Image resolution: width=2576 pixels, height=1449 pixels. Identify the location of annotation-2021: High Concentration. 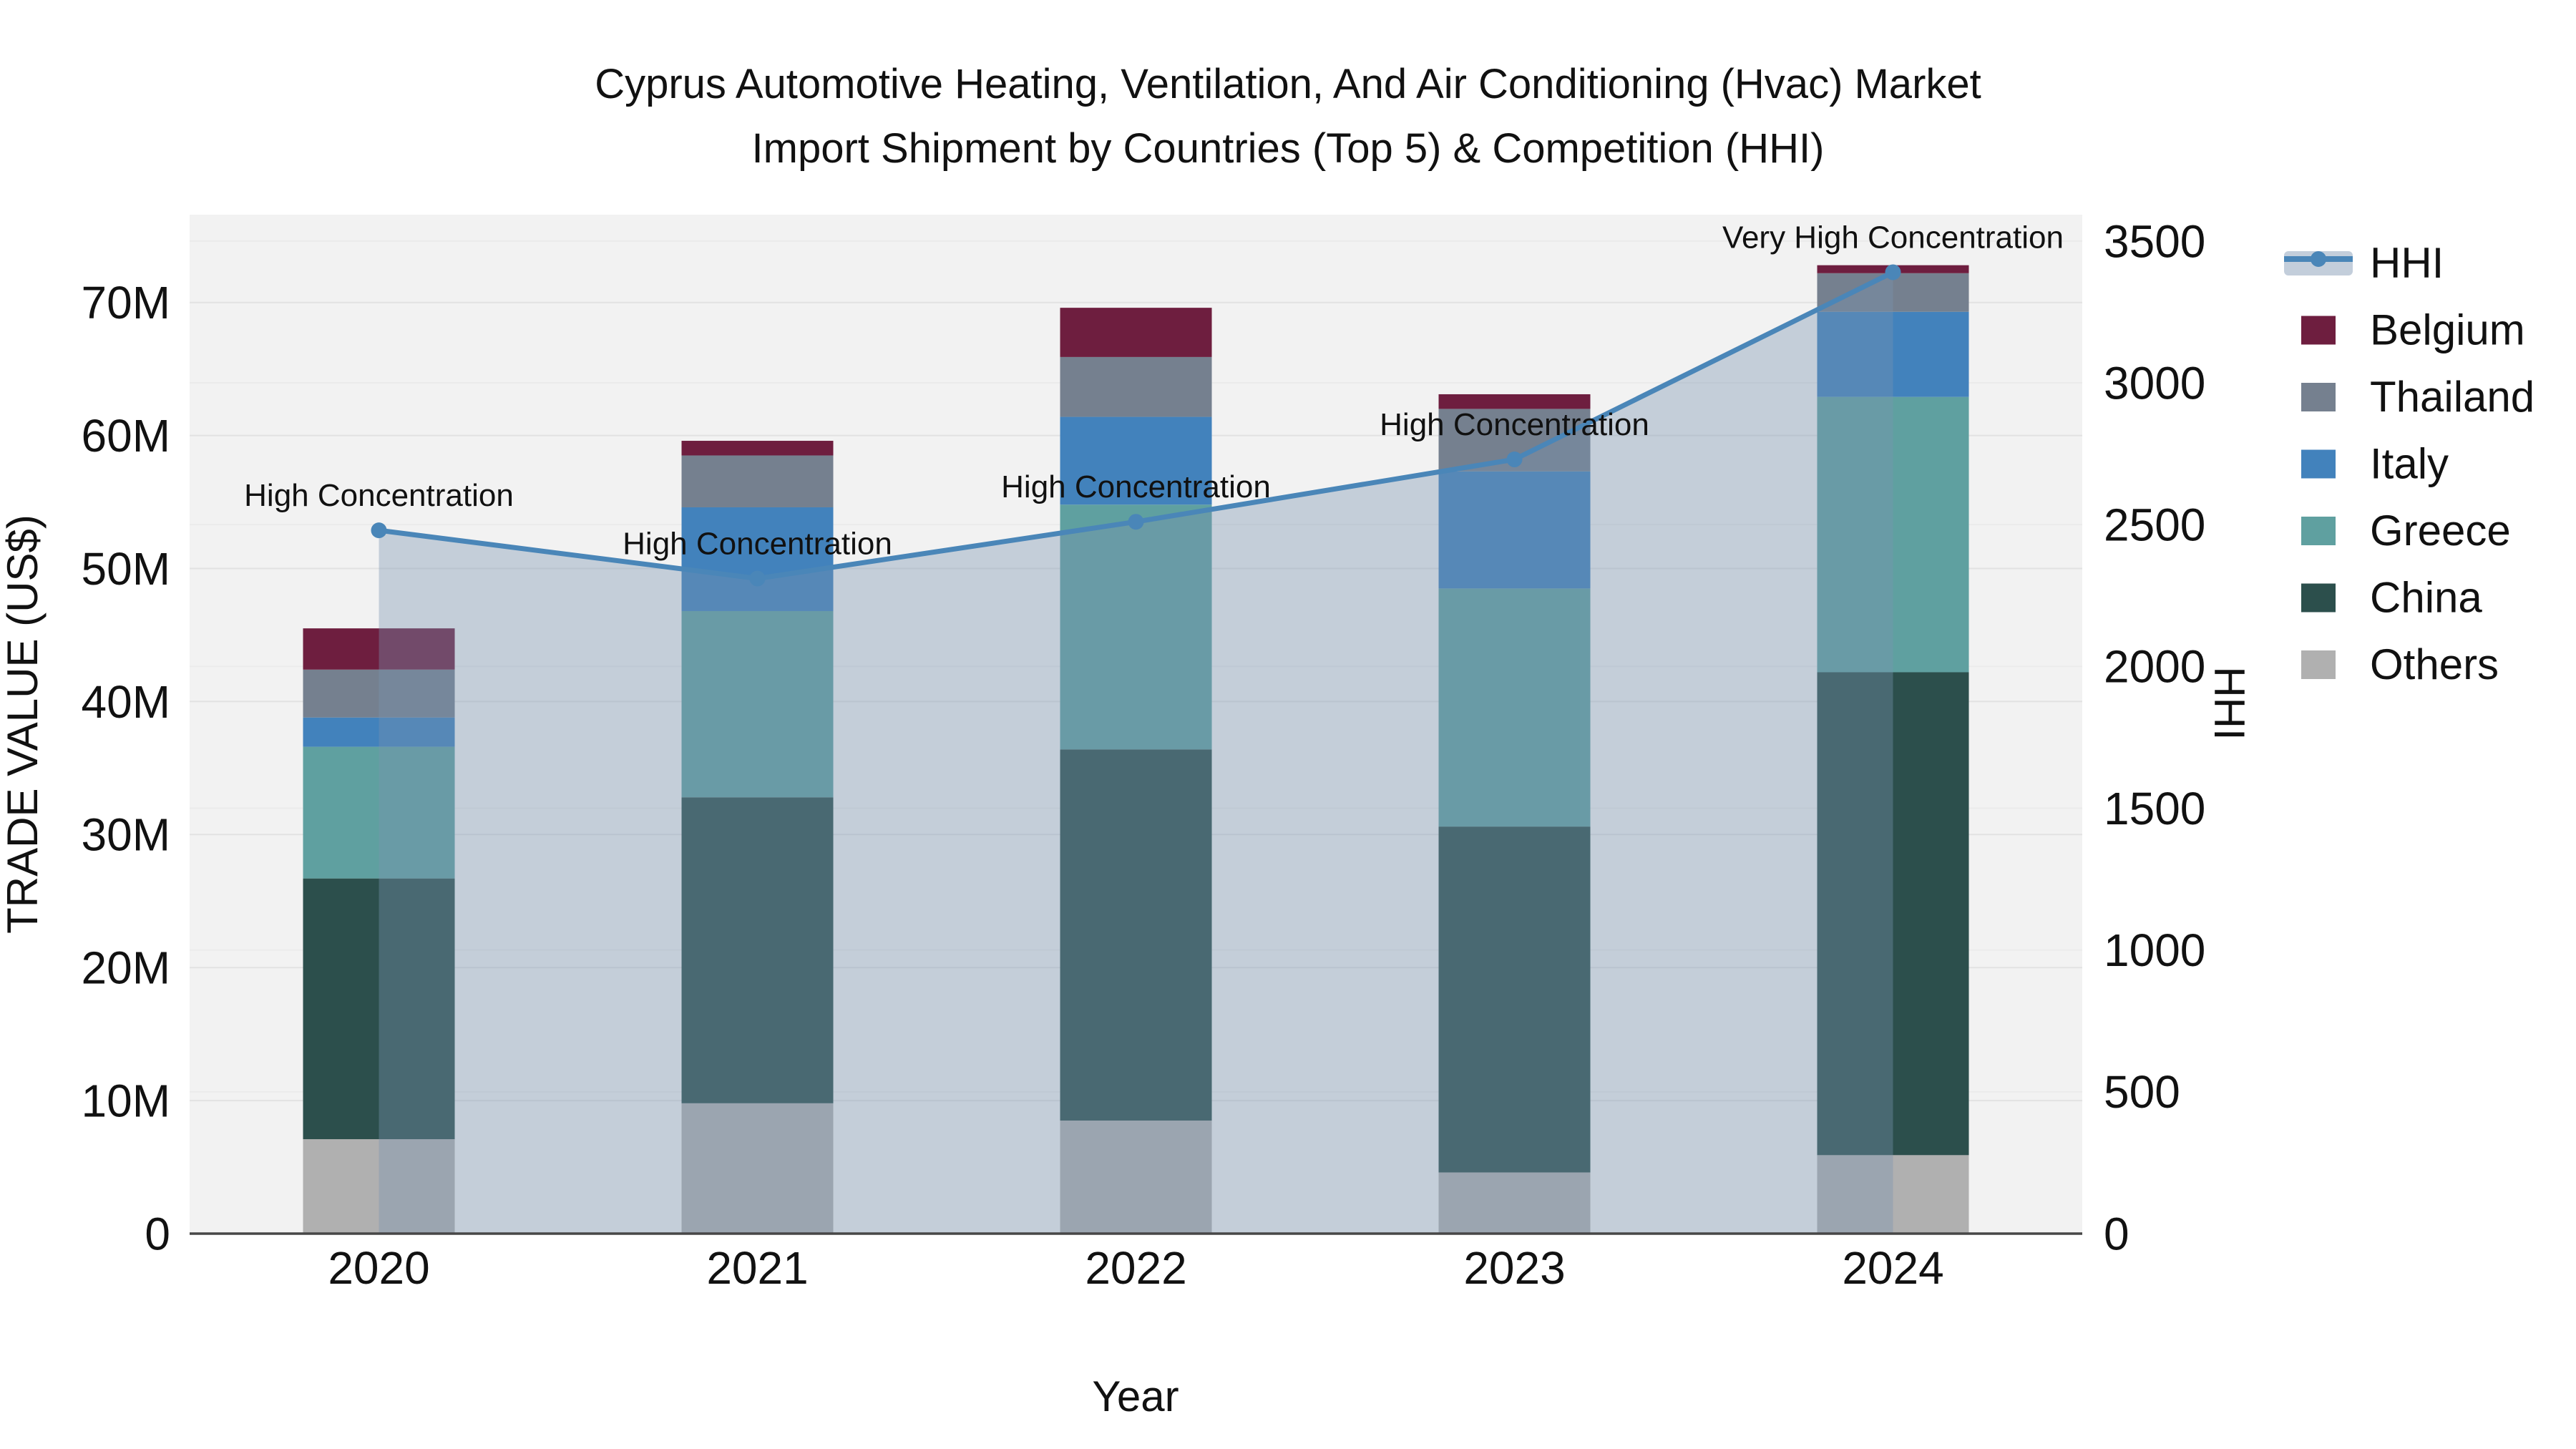
(757, 543).